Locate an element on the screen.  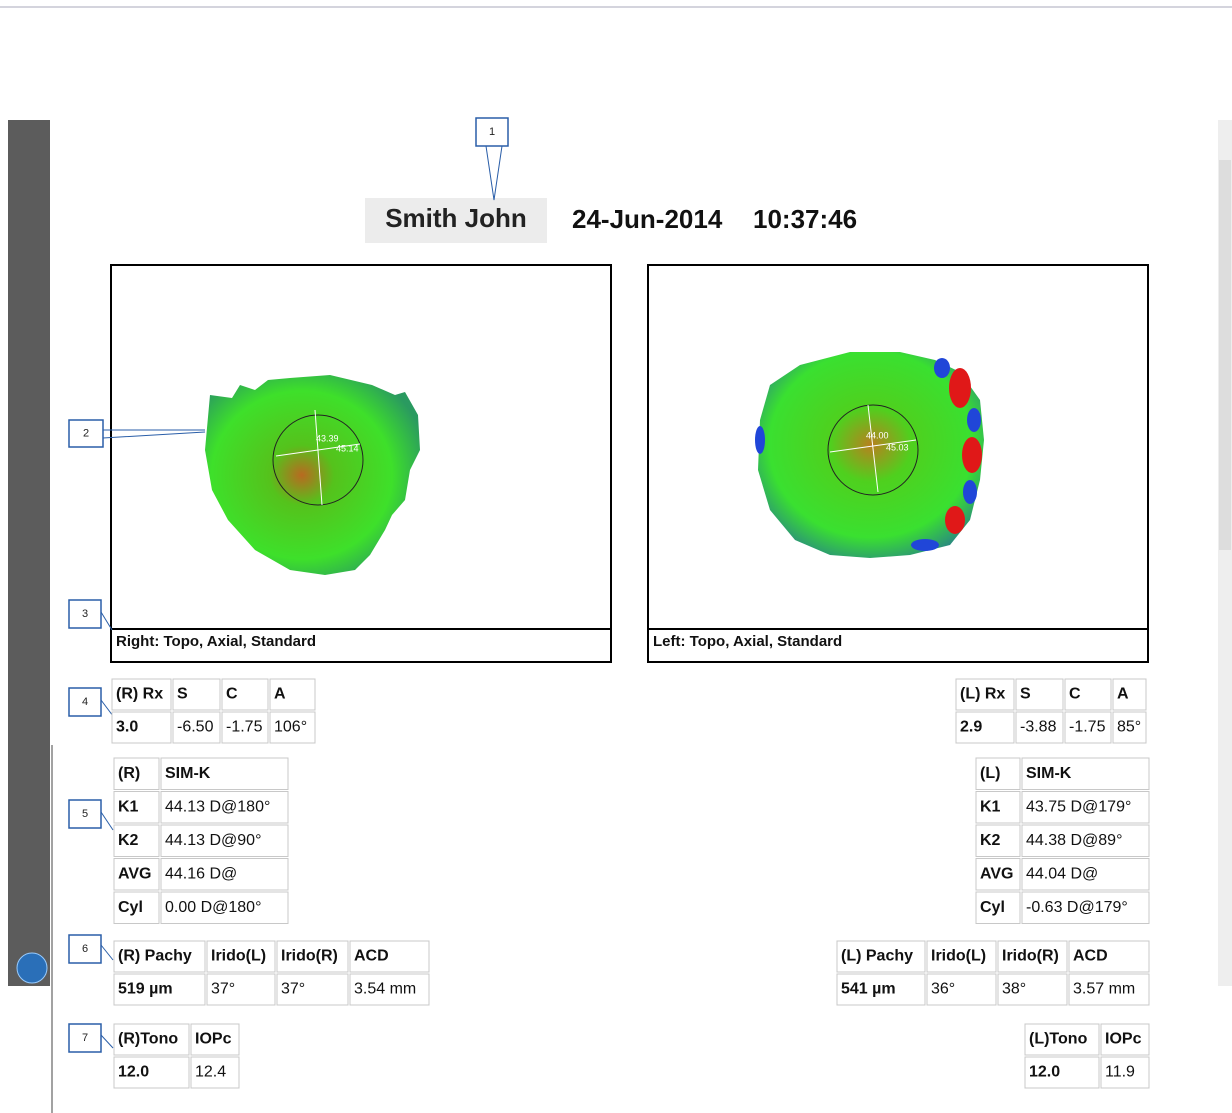
callout-number: 1 is located at coordinates (492, 132).